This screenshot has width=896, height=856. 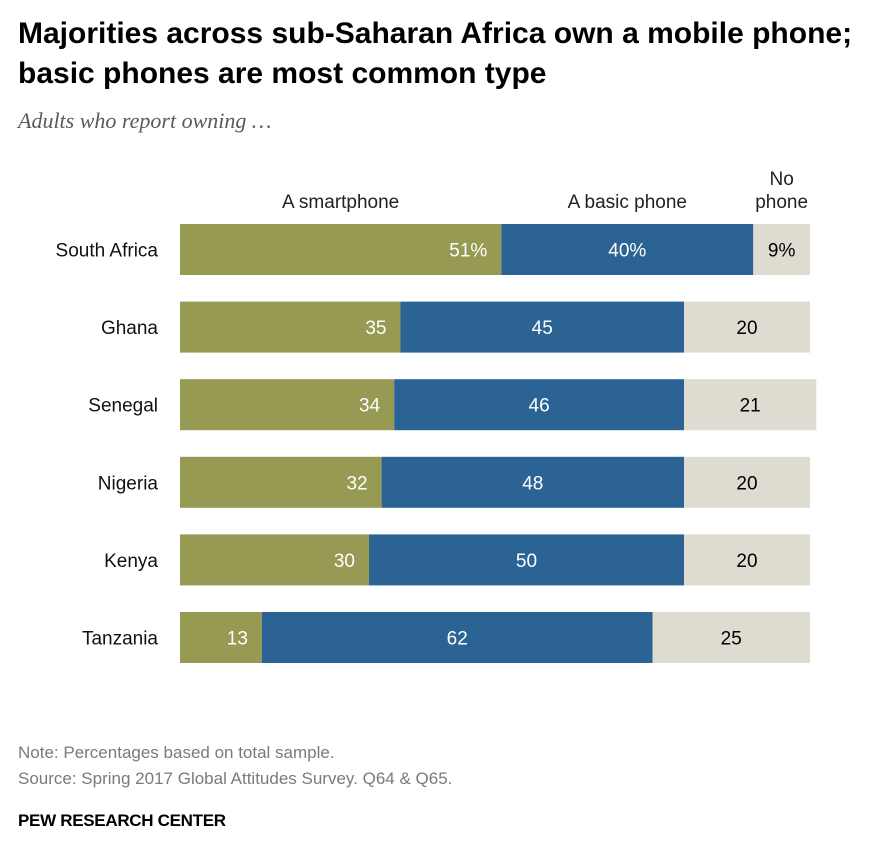 I want to click on category-label: Senegal, so click(x=123, y=406).